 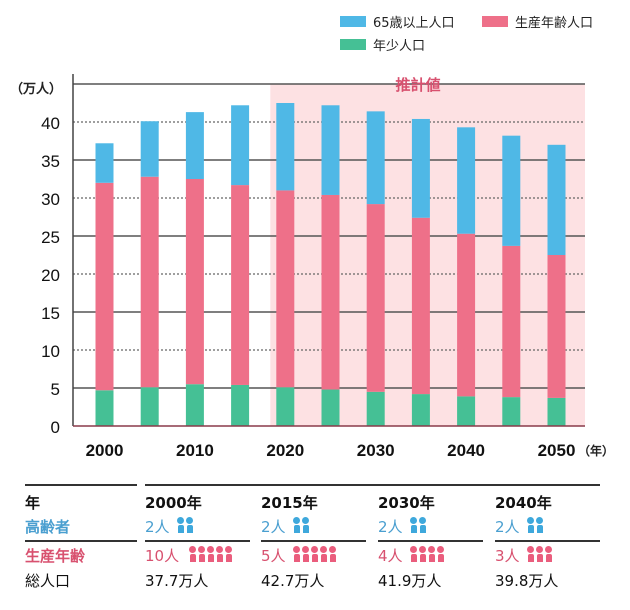 I want to click on bar-youth-2050, so click(x=556, y=411).